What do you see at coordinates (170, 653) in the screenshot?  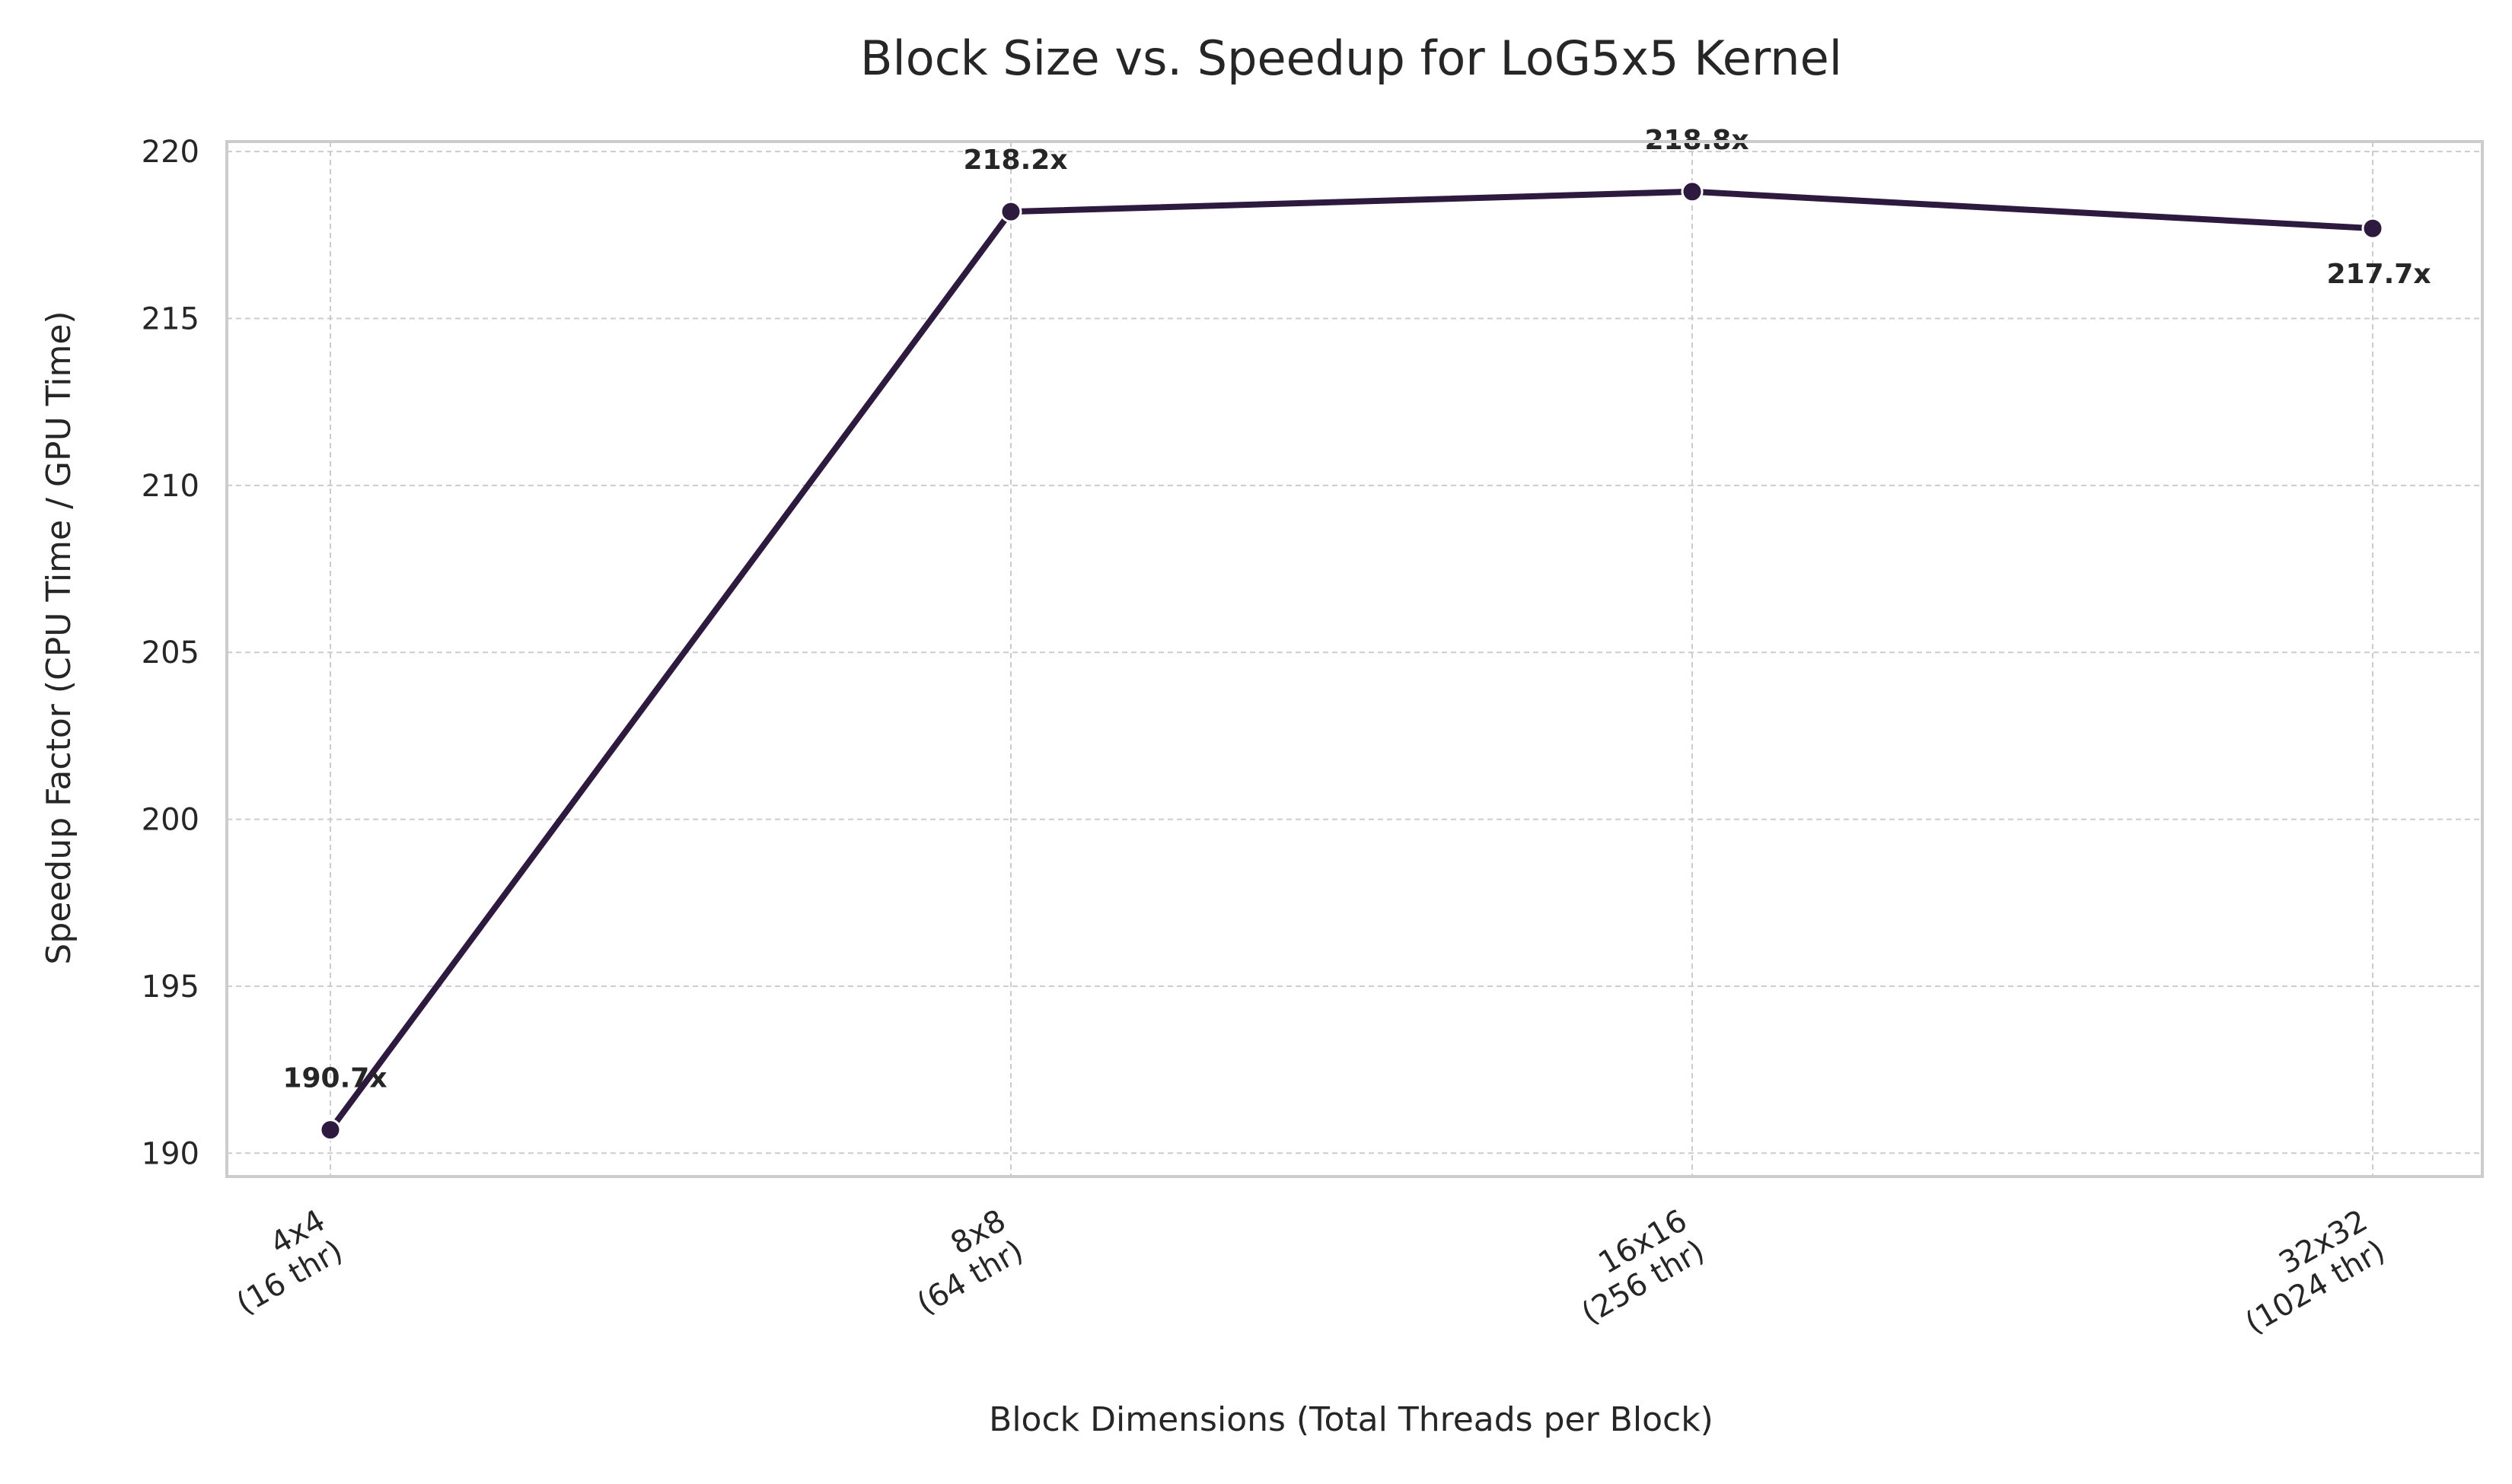 I see `y-tick-label: 205` at bounding box center [170, 653].